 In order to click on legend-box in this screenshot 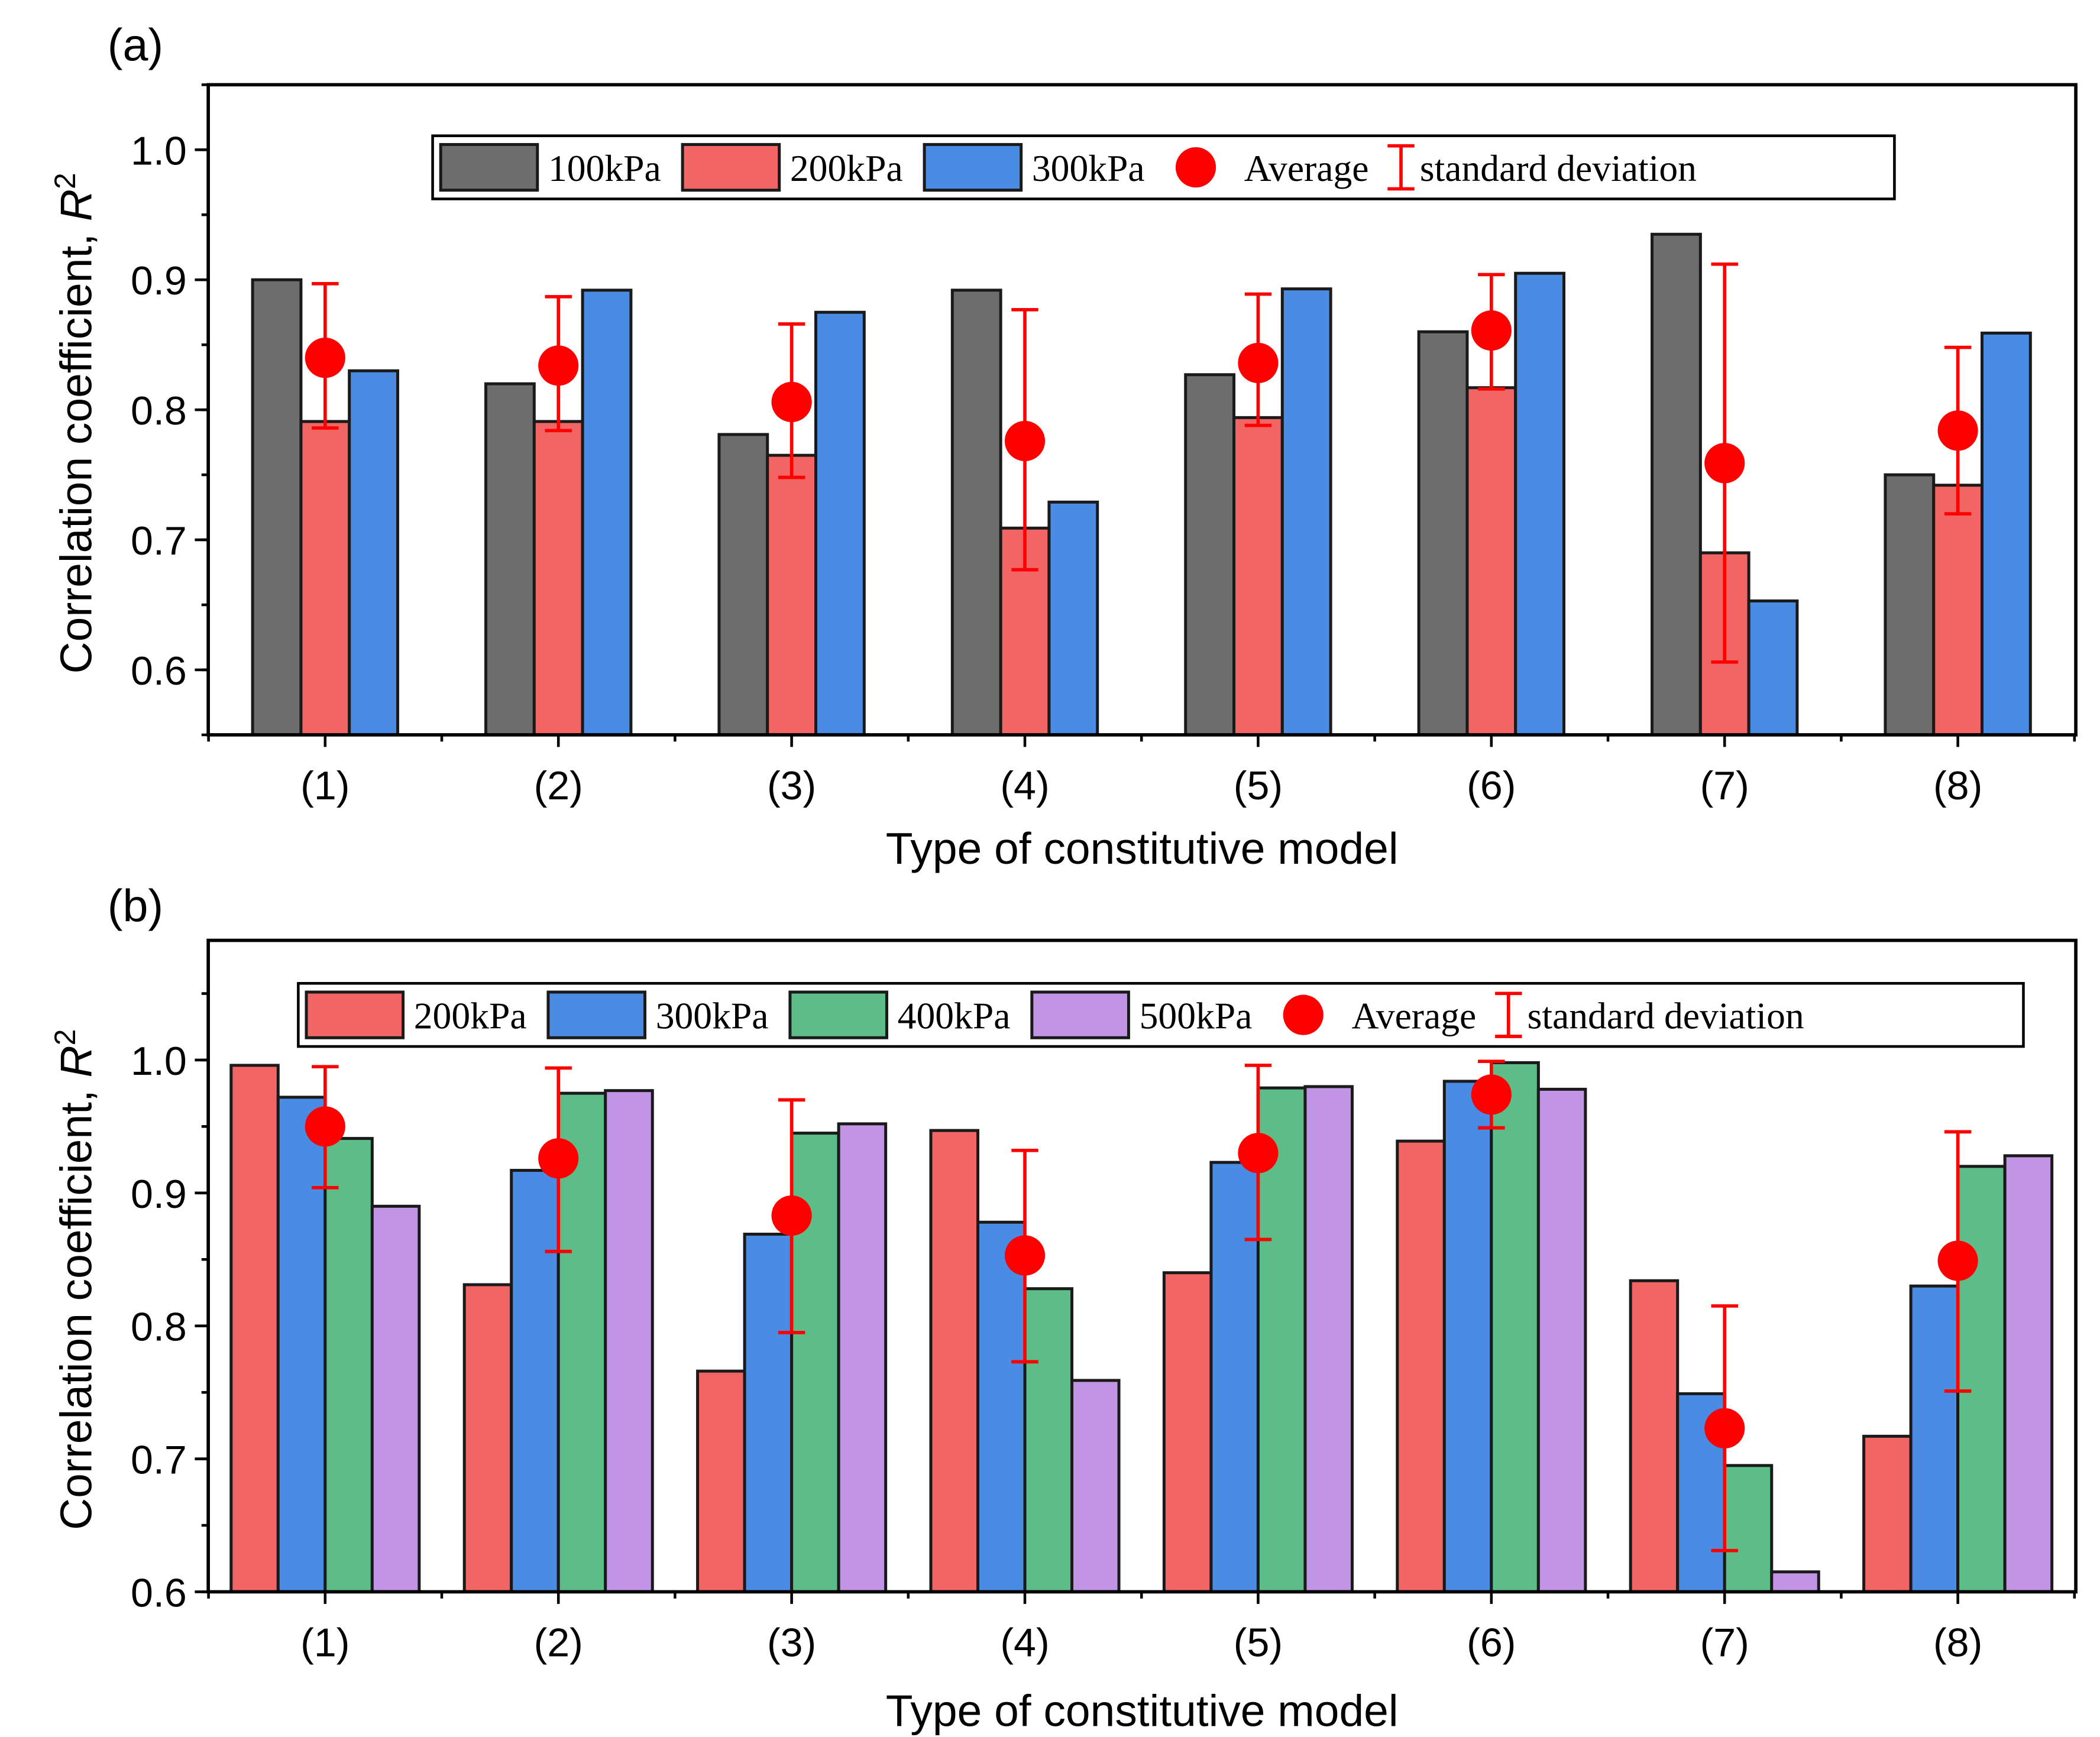, I will do `click(1163, 167)`.